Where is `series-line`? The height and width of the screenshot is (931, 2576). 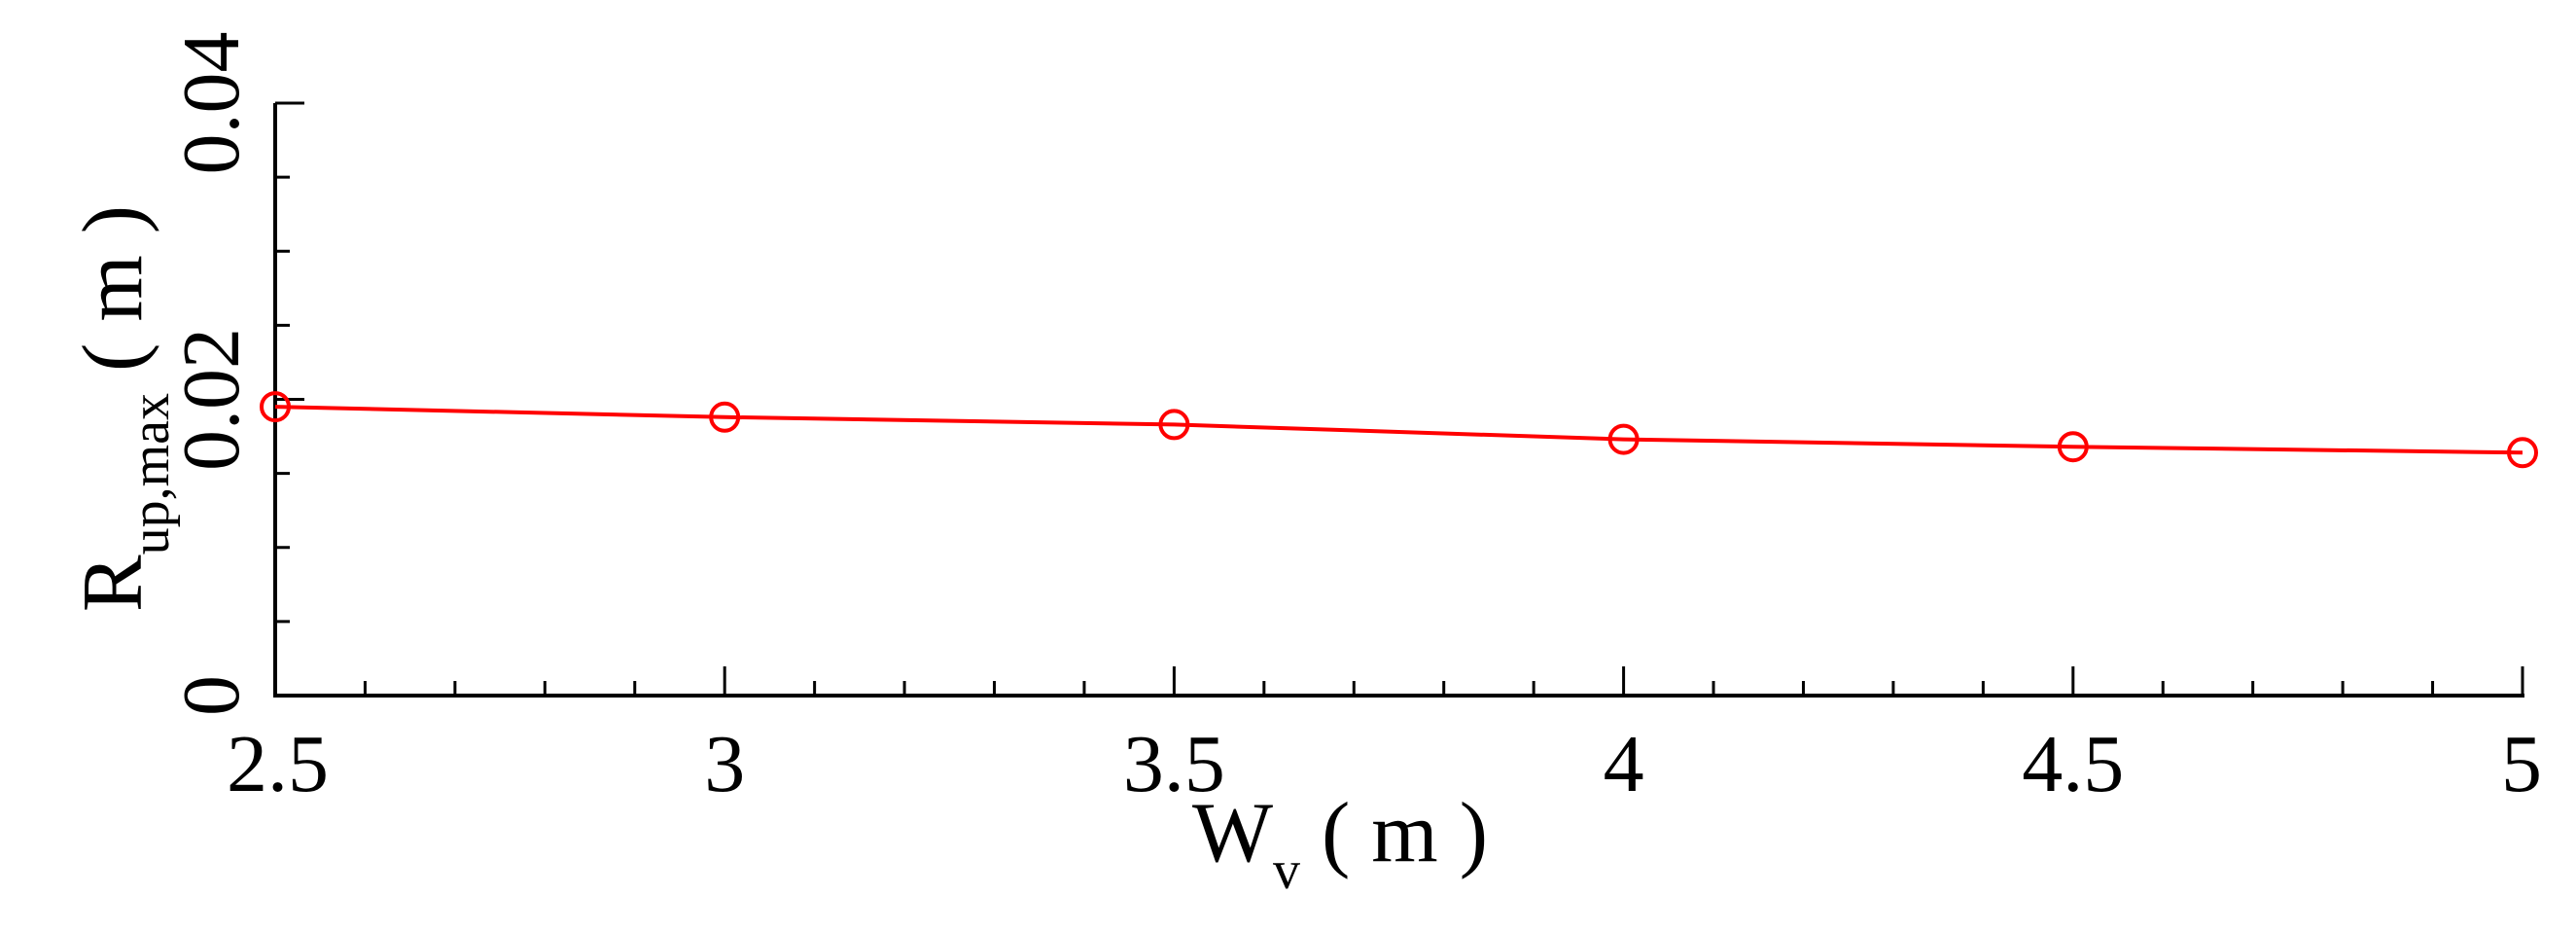
series-line is located at coordinates (1399, 430).